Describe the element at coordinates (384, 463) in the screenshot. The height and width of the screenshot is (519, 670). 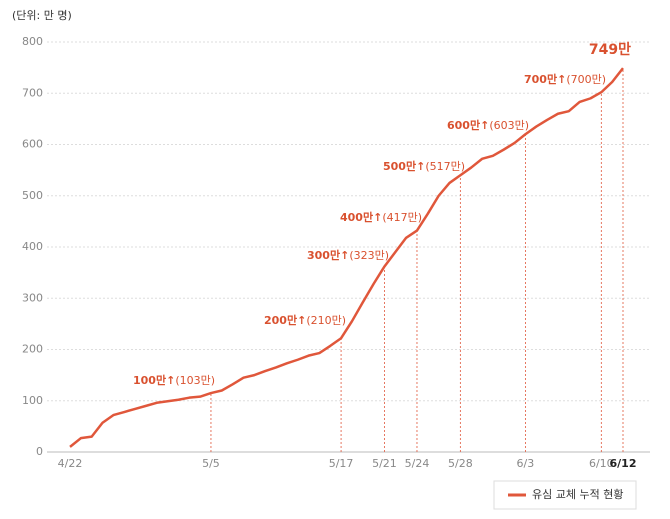
I see `x-tick-label: 5/21` at that location.